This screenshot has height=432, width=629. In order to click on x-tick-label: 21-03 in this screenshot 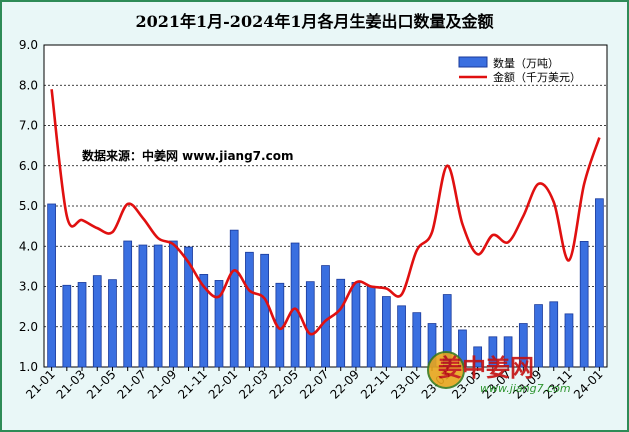, I will do `click(71, 384)`.